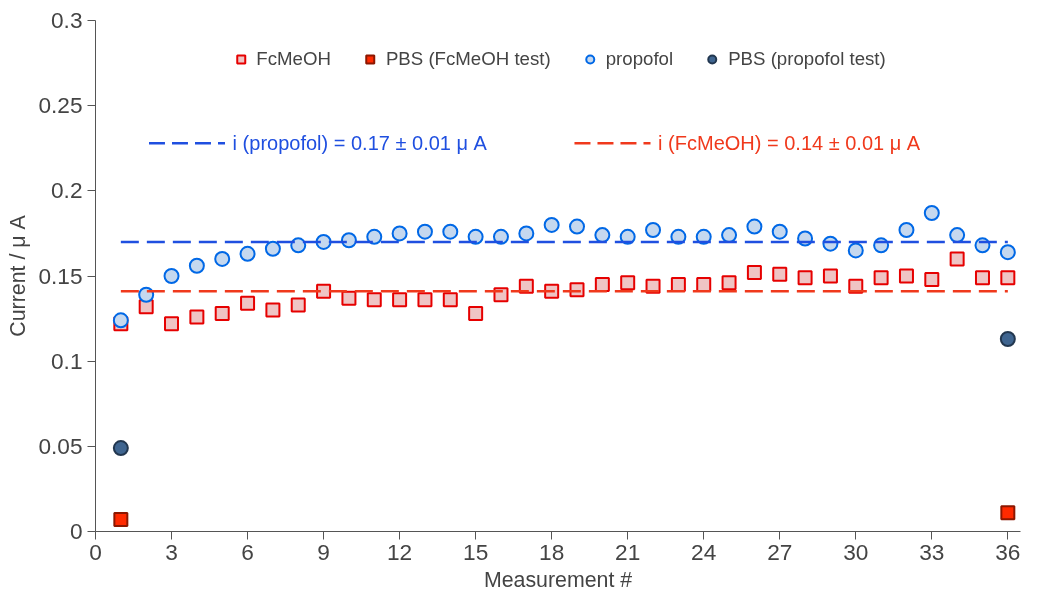 The image size is (1038, 601). What do you see at coordinates (552, 551) in the screenshot?
I see `x-tick-label: 18` at bounding box center [552, 551].